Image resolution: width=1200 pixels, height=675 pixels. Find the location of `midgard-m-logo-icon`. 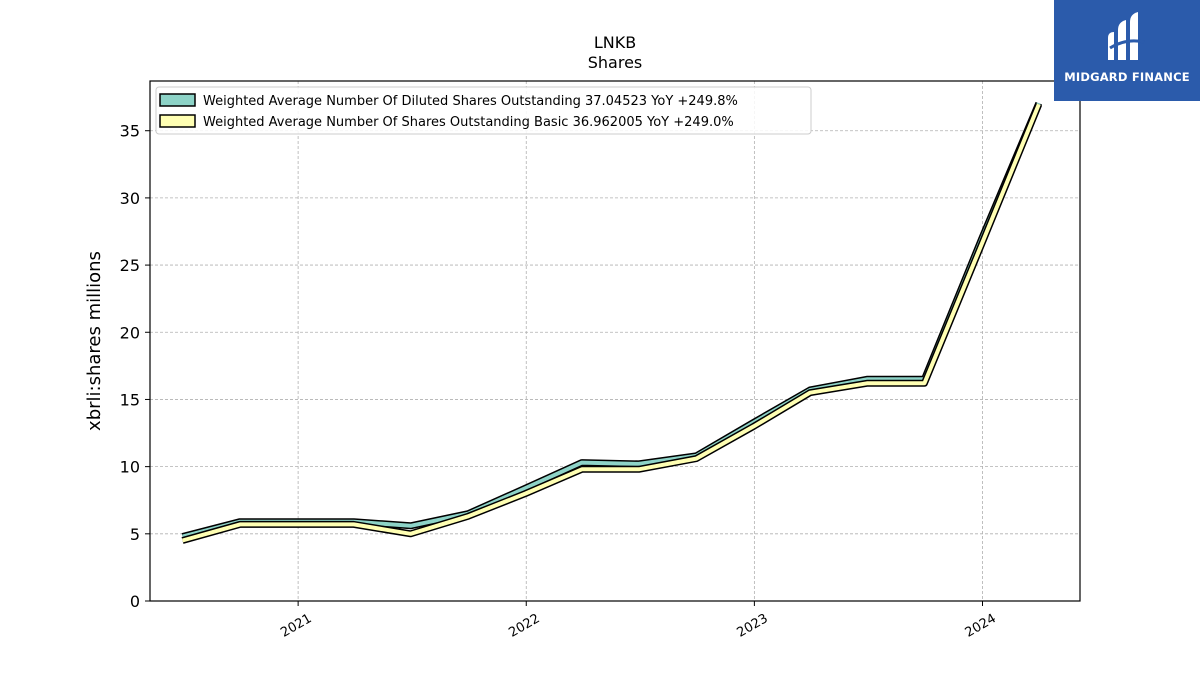

midgard-m-logo-icon is located at coordinates (1126, 36).